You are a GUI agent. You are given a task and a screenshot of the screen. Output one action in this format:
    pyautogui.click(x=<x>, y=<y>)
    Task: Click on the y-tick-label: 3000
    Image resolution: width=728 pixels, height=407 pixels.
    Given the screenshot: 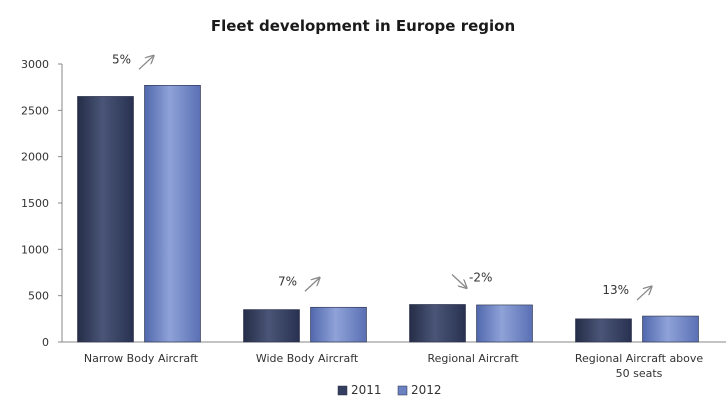 What is the action you would take?
    pyautogui.click(x=35, y=64)
    